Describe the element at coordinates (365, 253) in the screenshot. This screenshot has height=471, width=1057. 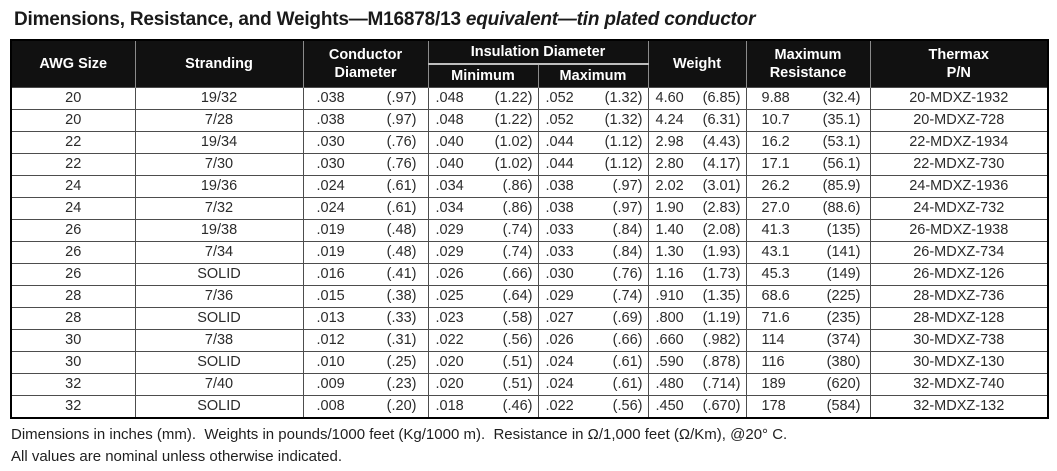
I see `conductor-diameter-cell: .019 (.48)` at that location.